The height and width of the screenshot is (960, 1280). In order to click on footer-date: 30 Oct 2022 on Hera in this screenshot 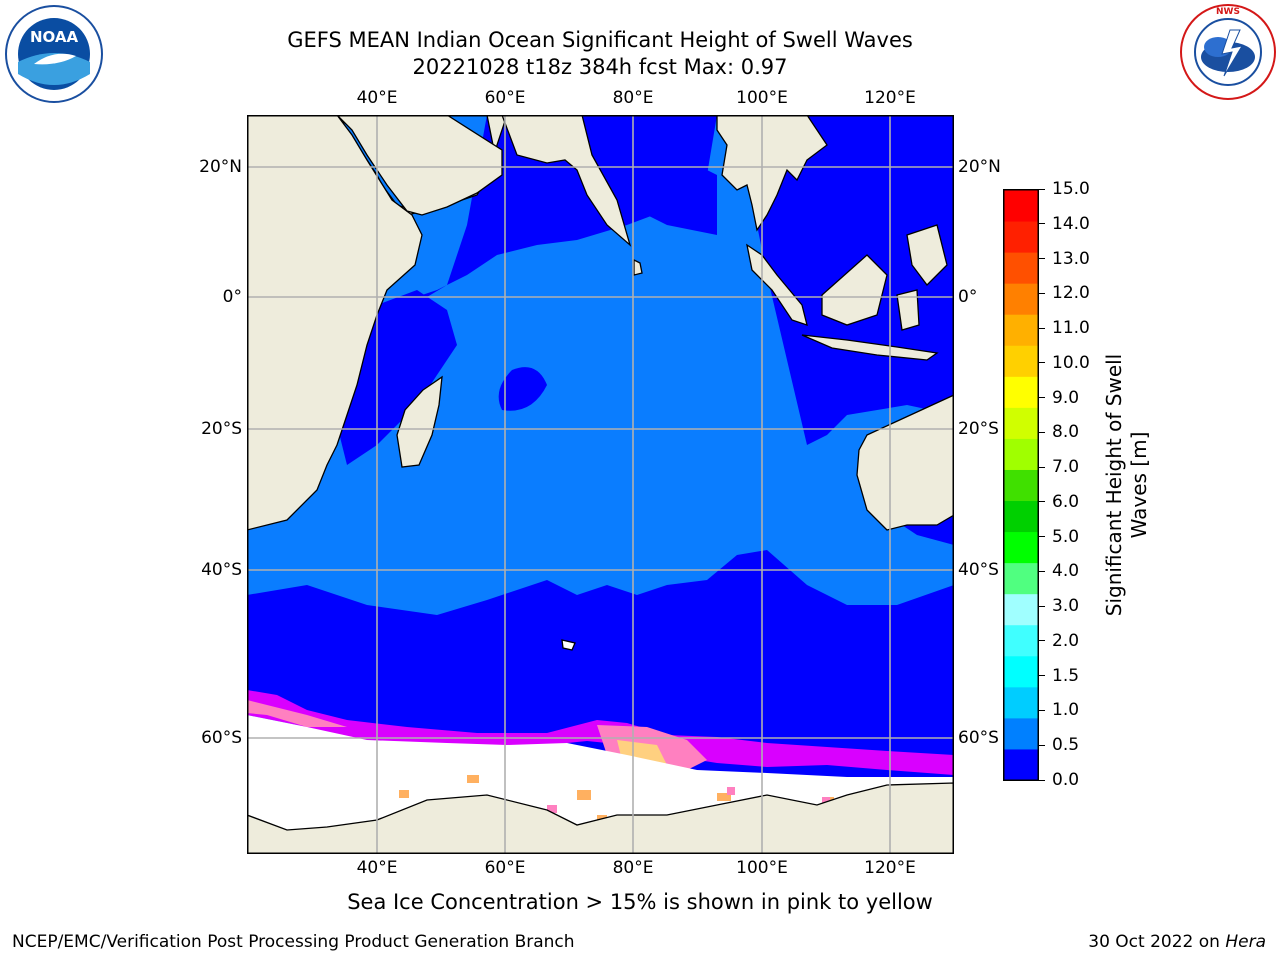, I will do `click(1177, 942)`.